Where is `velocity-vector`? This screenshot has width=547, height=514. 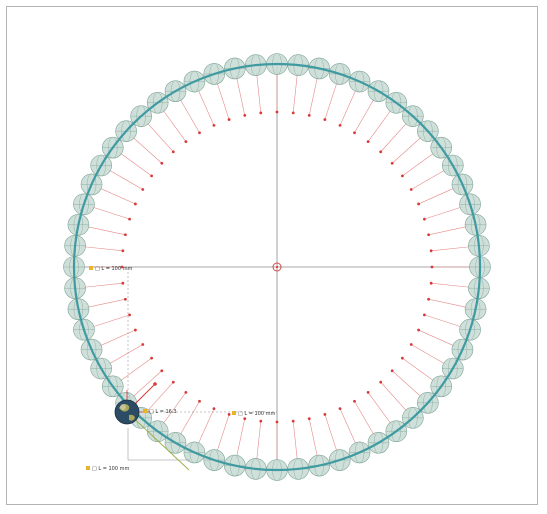
velocity-vector is located at coordinates (158, 441).